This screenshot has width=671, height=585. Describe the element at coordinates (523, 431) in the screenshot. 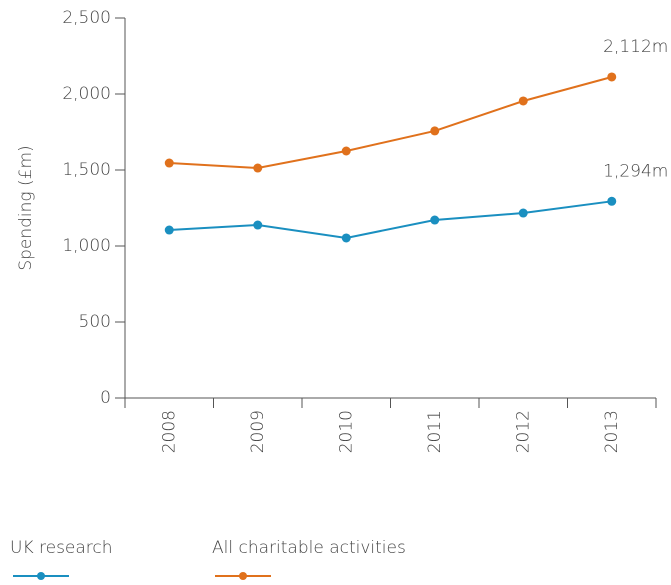

I see `x-tick-label: 2012` at that location.